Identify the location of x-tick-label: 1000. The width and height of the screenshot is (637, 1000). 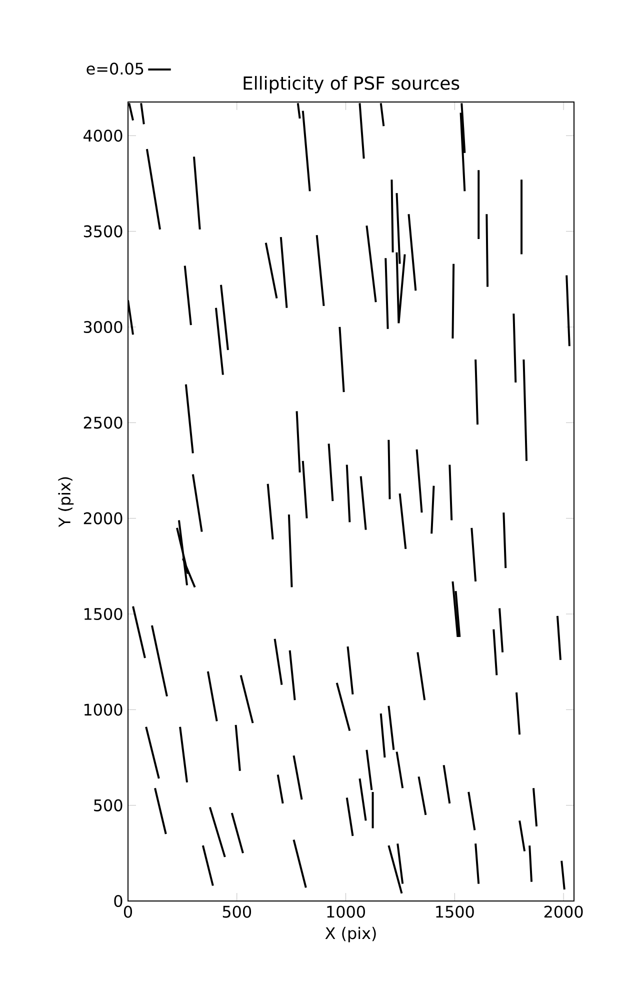
(346, 912).